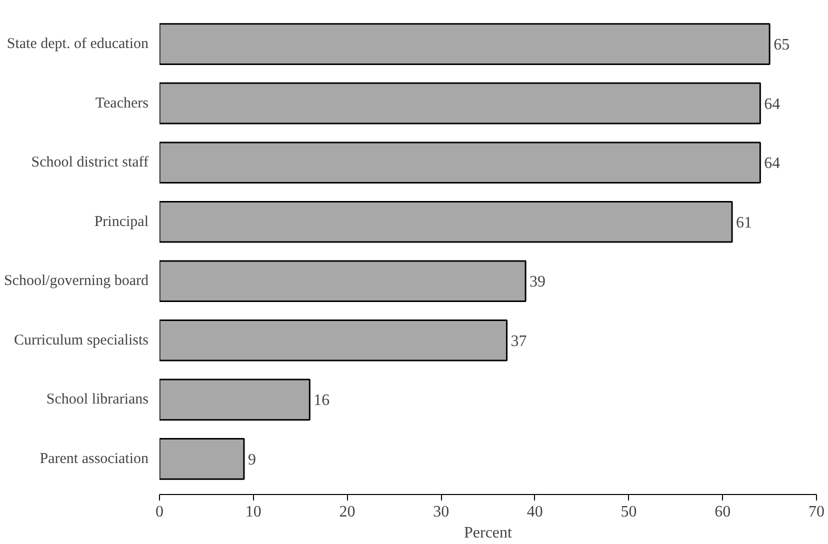 Image resolution: width=828 pixels, height=544 pixels. Describe the element at coordinates (160, 512) in the screenshot. I see `x-tick-label: 0` at that location.